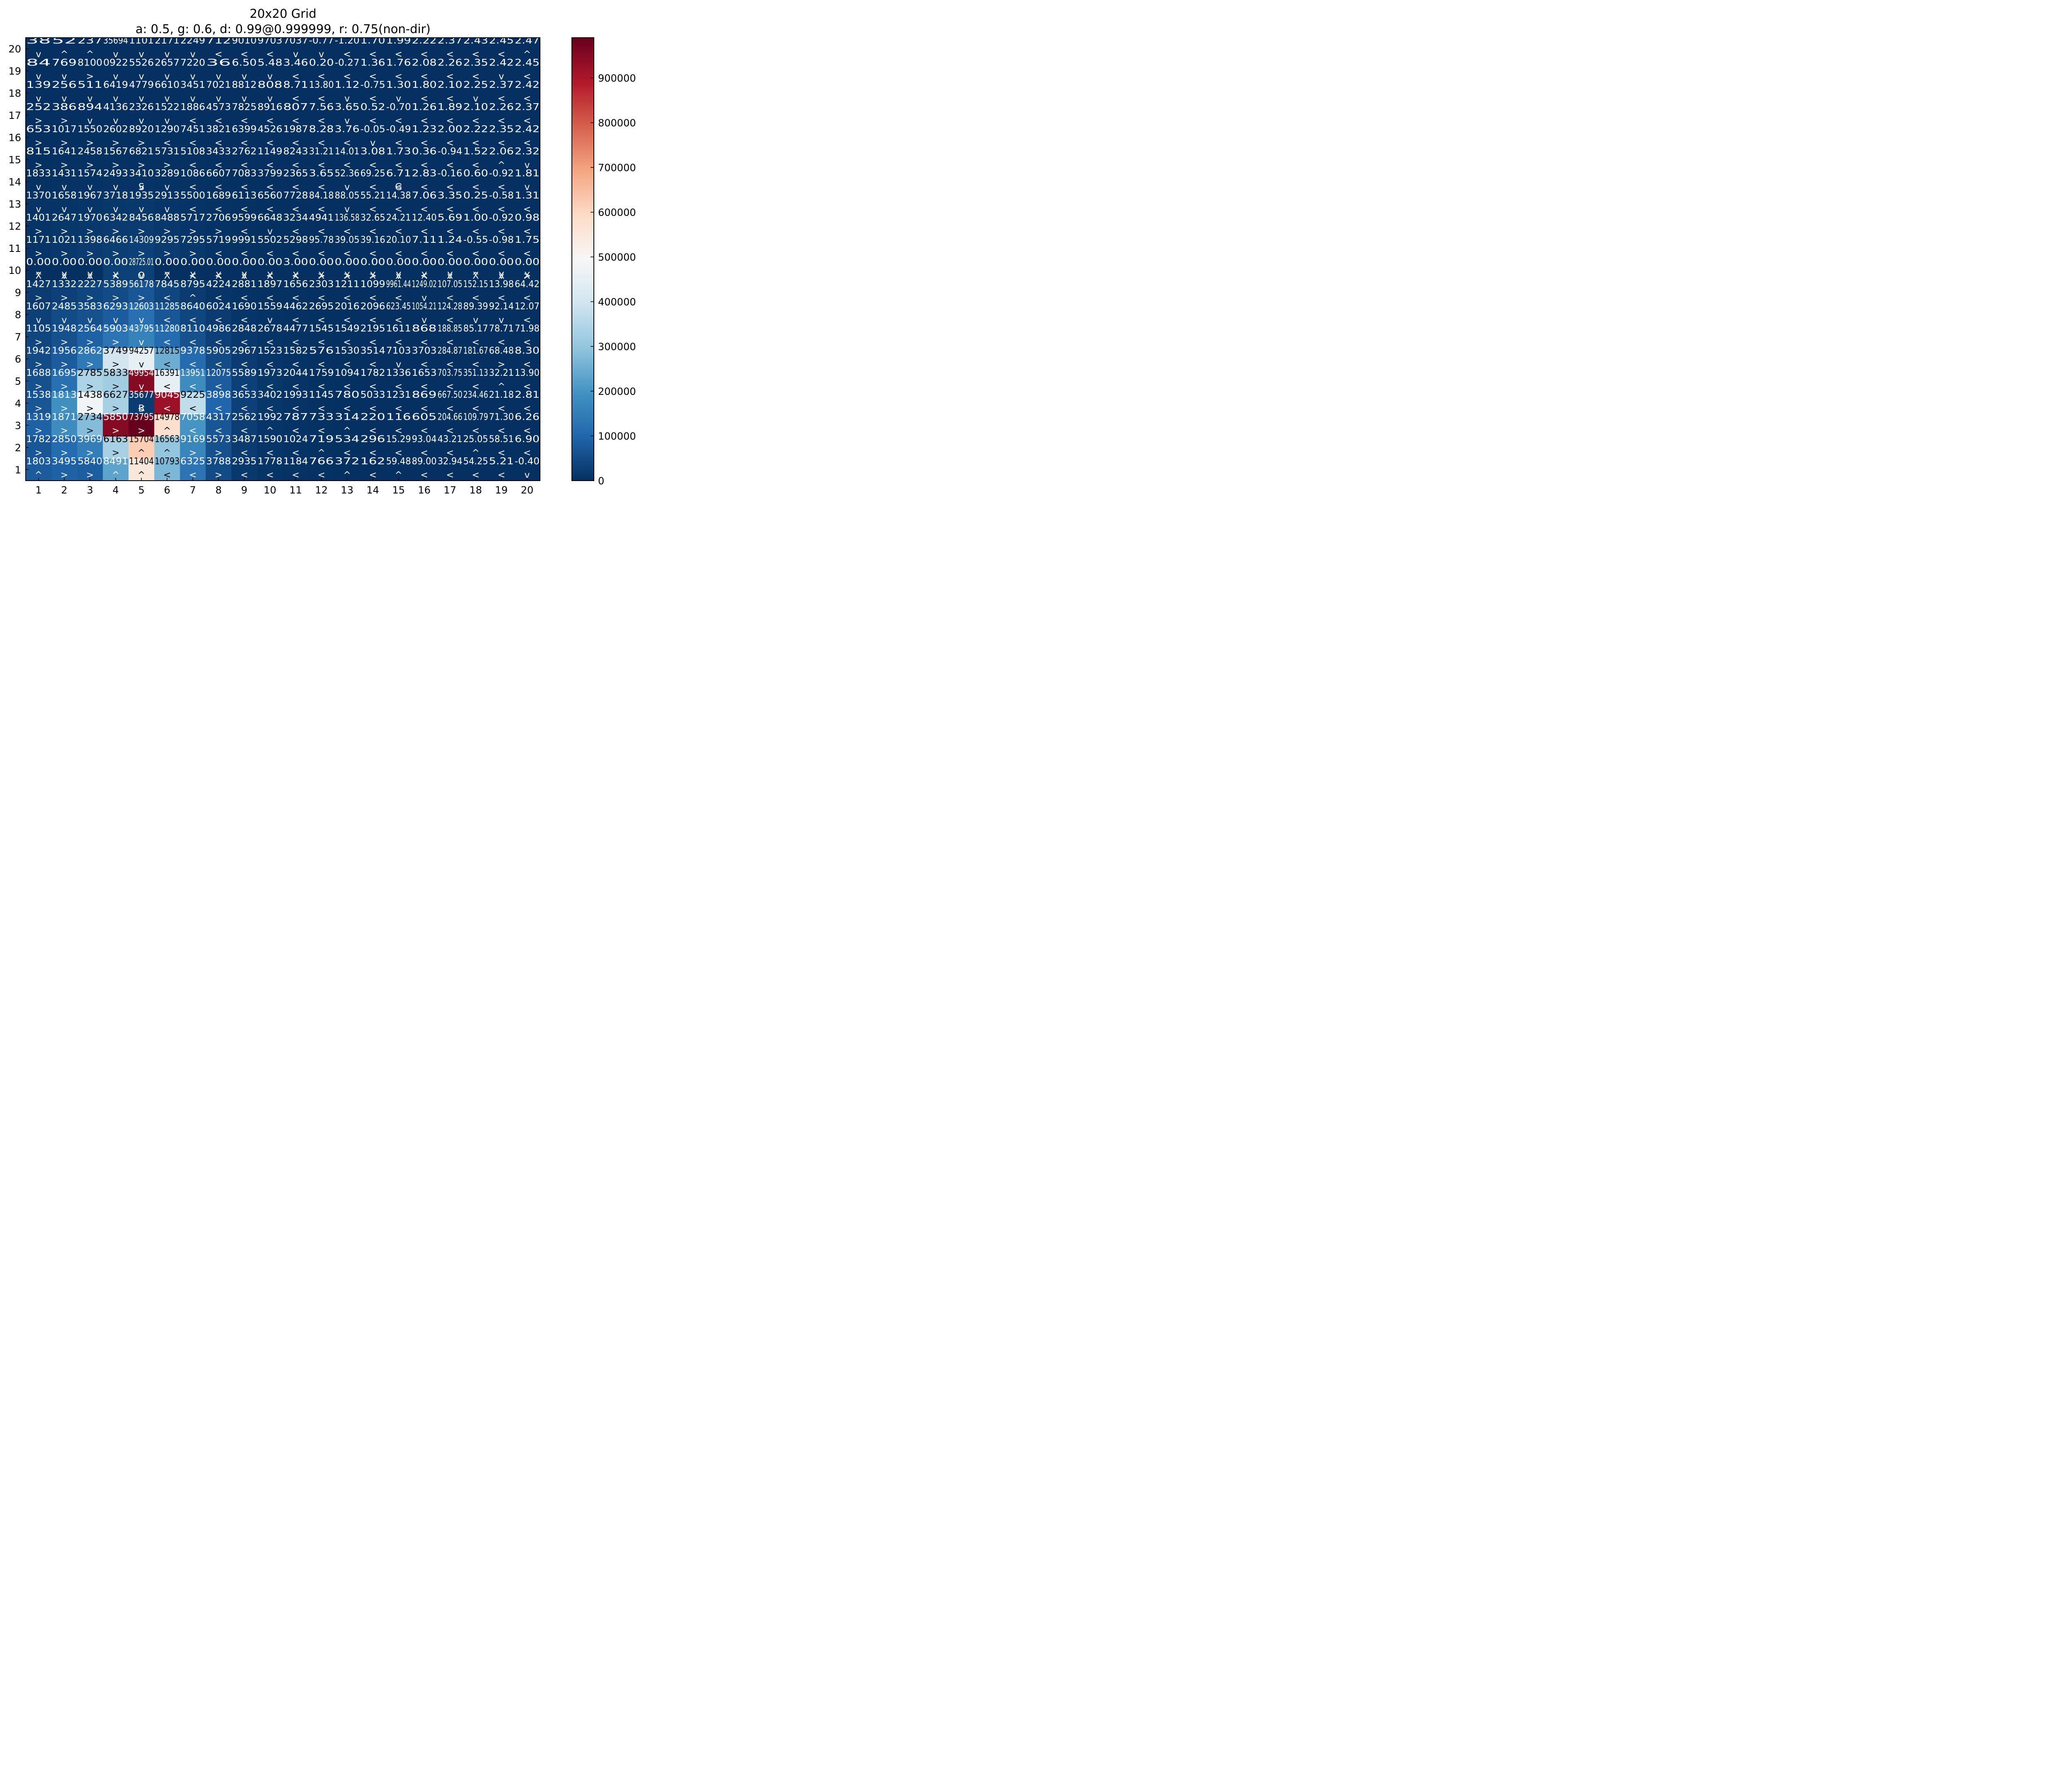 The height and width of the screenshot is (1780, 2072). What do you see at coordinates (347, 439) in the screenshot?
I see `cell-value-label: 534` at bounding box center [347, 439].